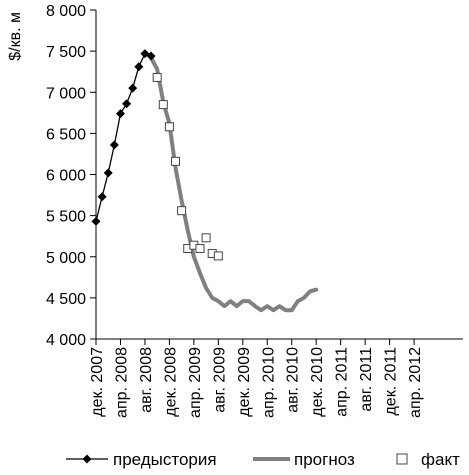  Describe the element at coordinates (170, 382) in the screenshot. I see `x-tick-label: дек. 2008` at that location.